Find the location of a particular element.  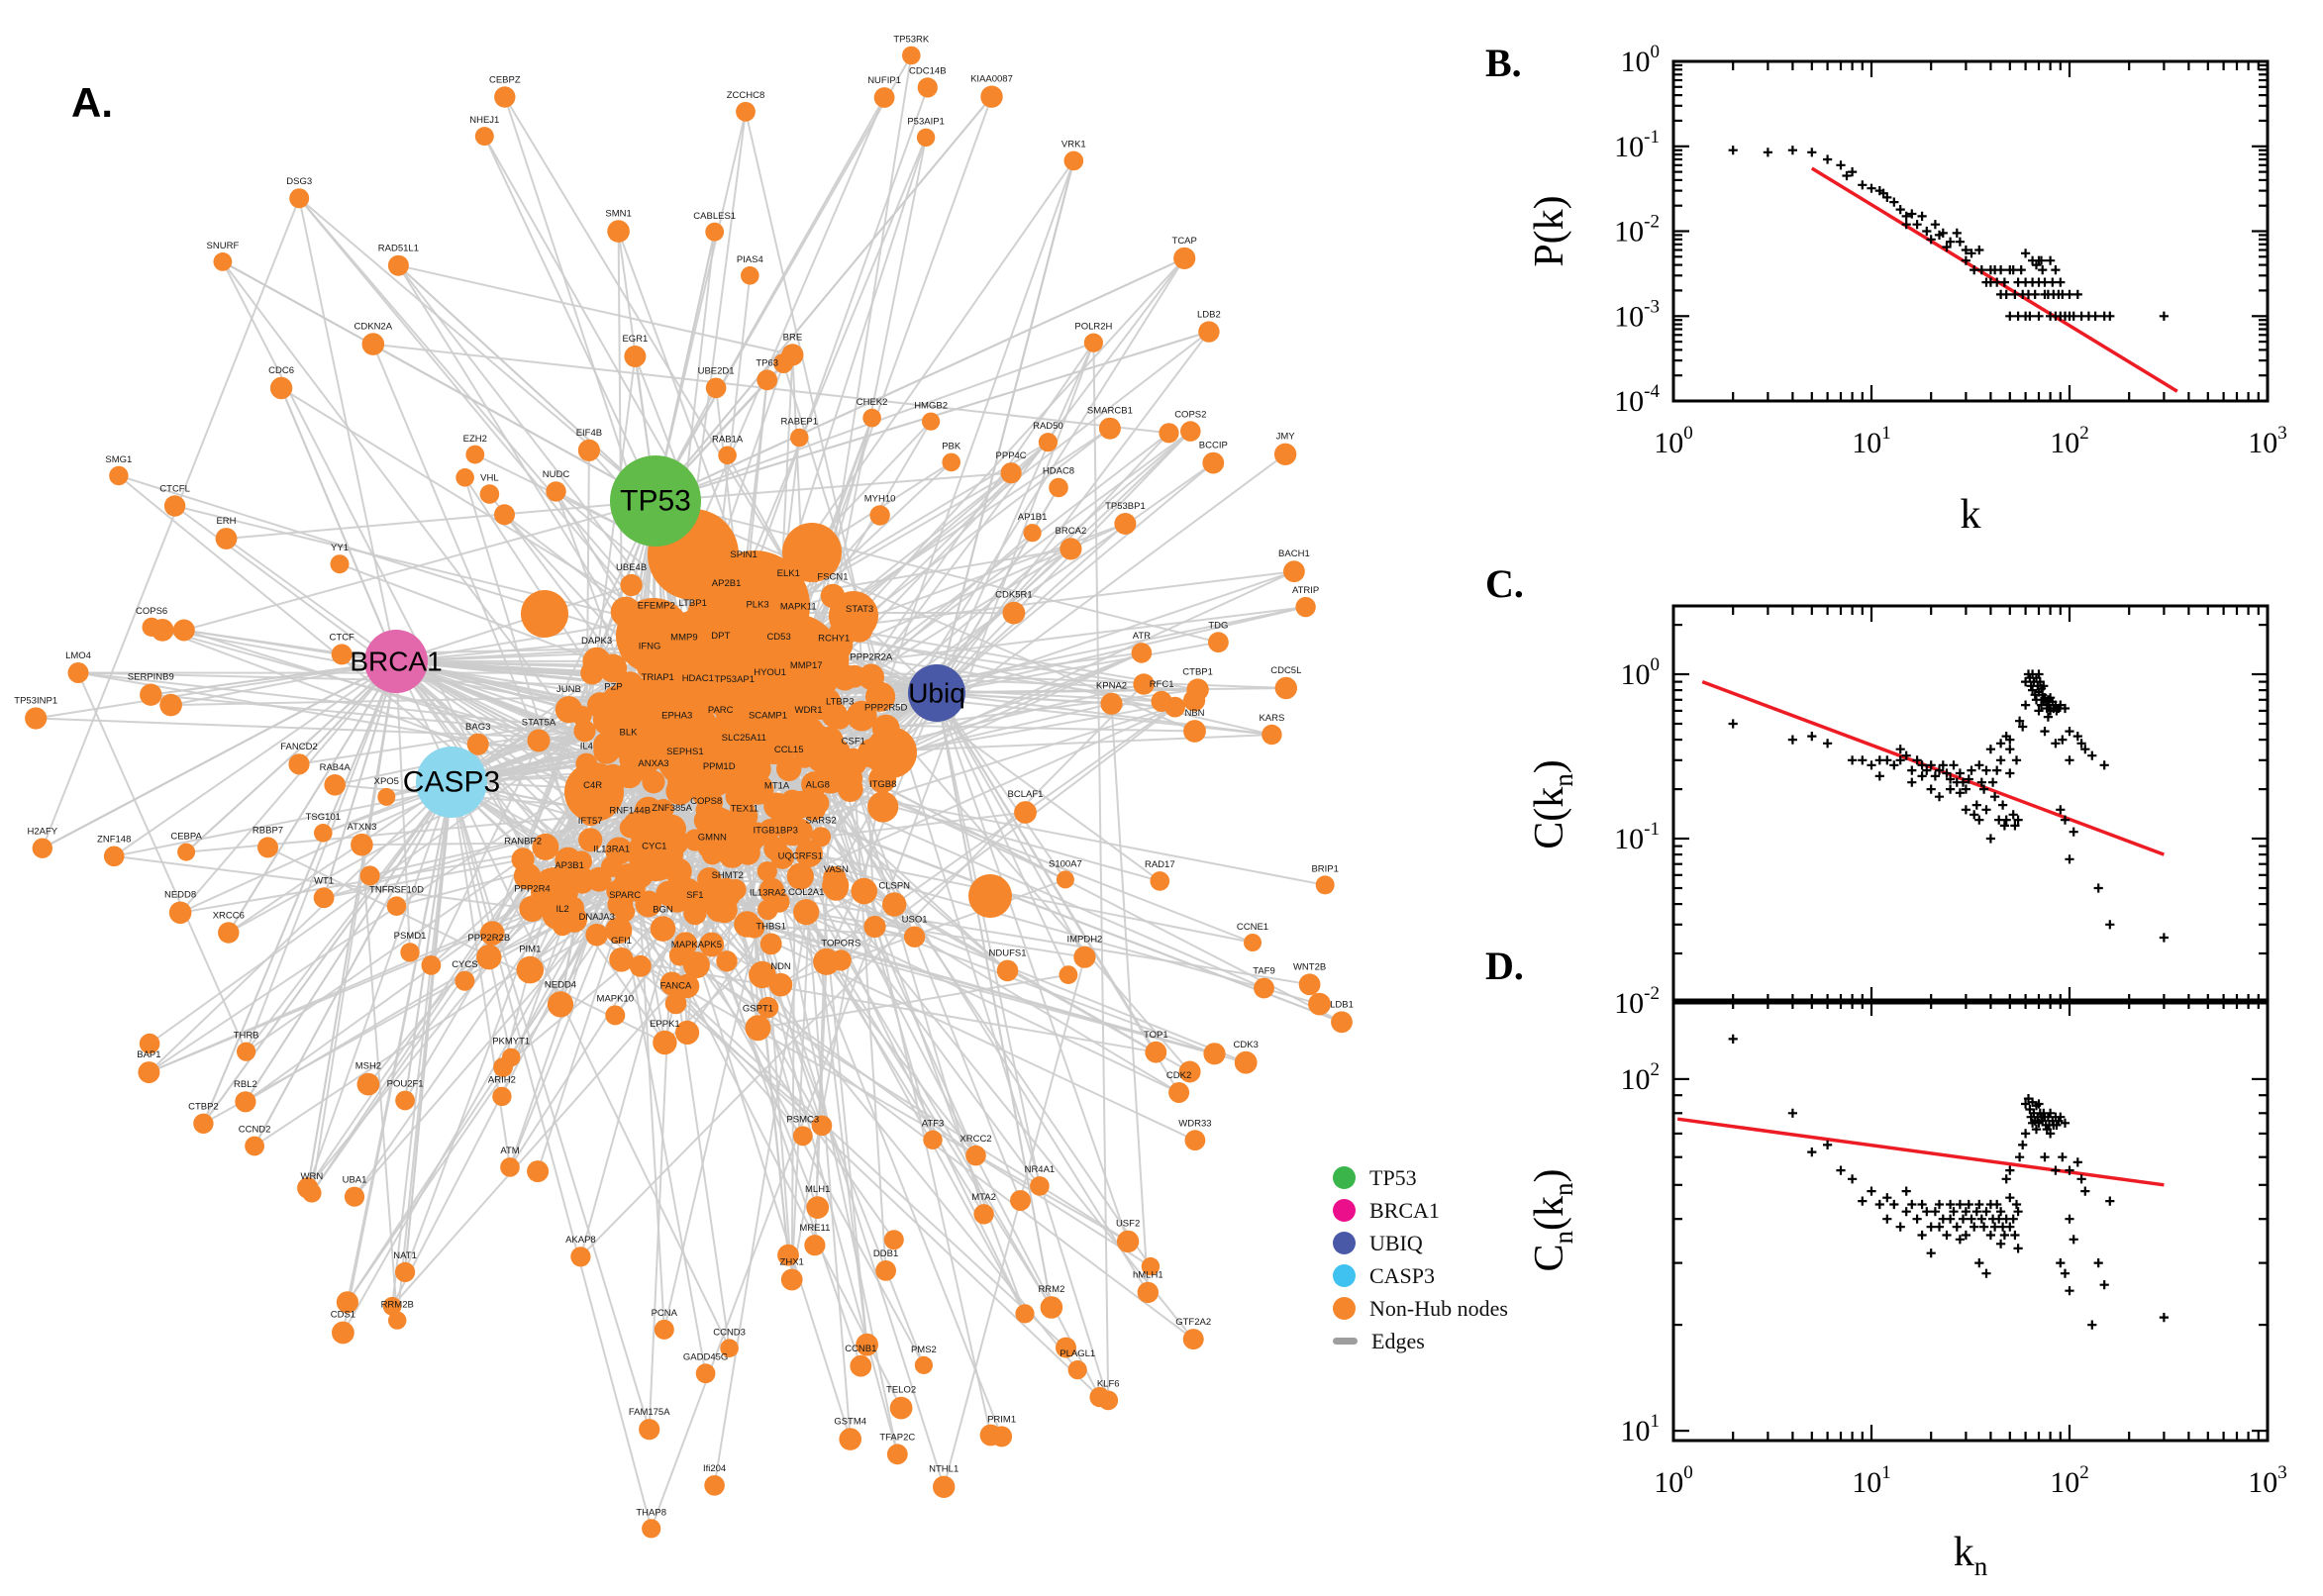

gene-label: HDAC8 is located at coordinates (1058, 471).